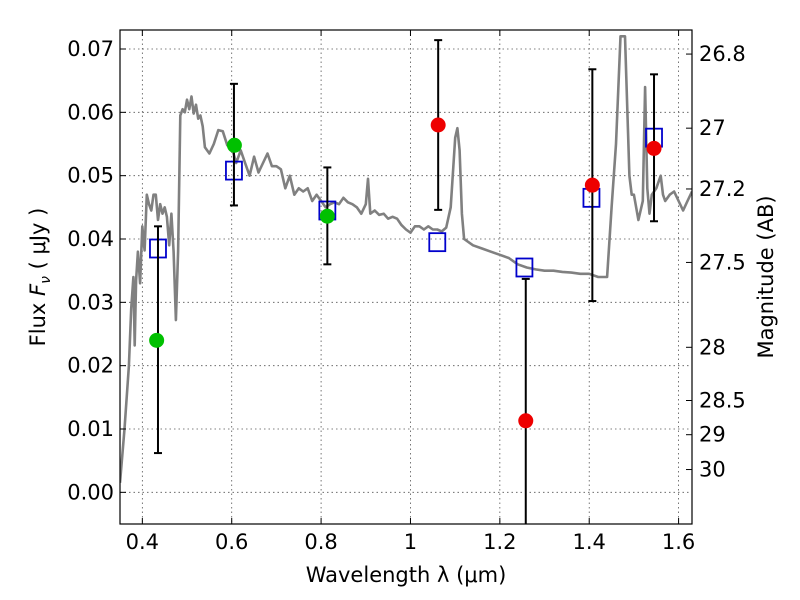 The height and width of the screenshot is (600, 800). What do you see at coordinates (90, 302) in the screenshot?
I see `y-tick-label: 0.03` at bounding box center [90, 302].